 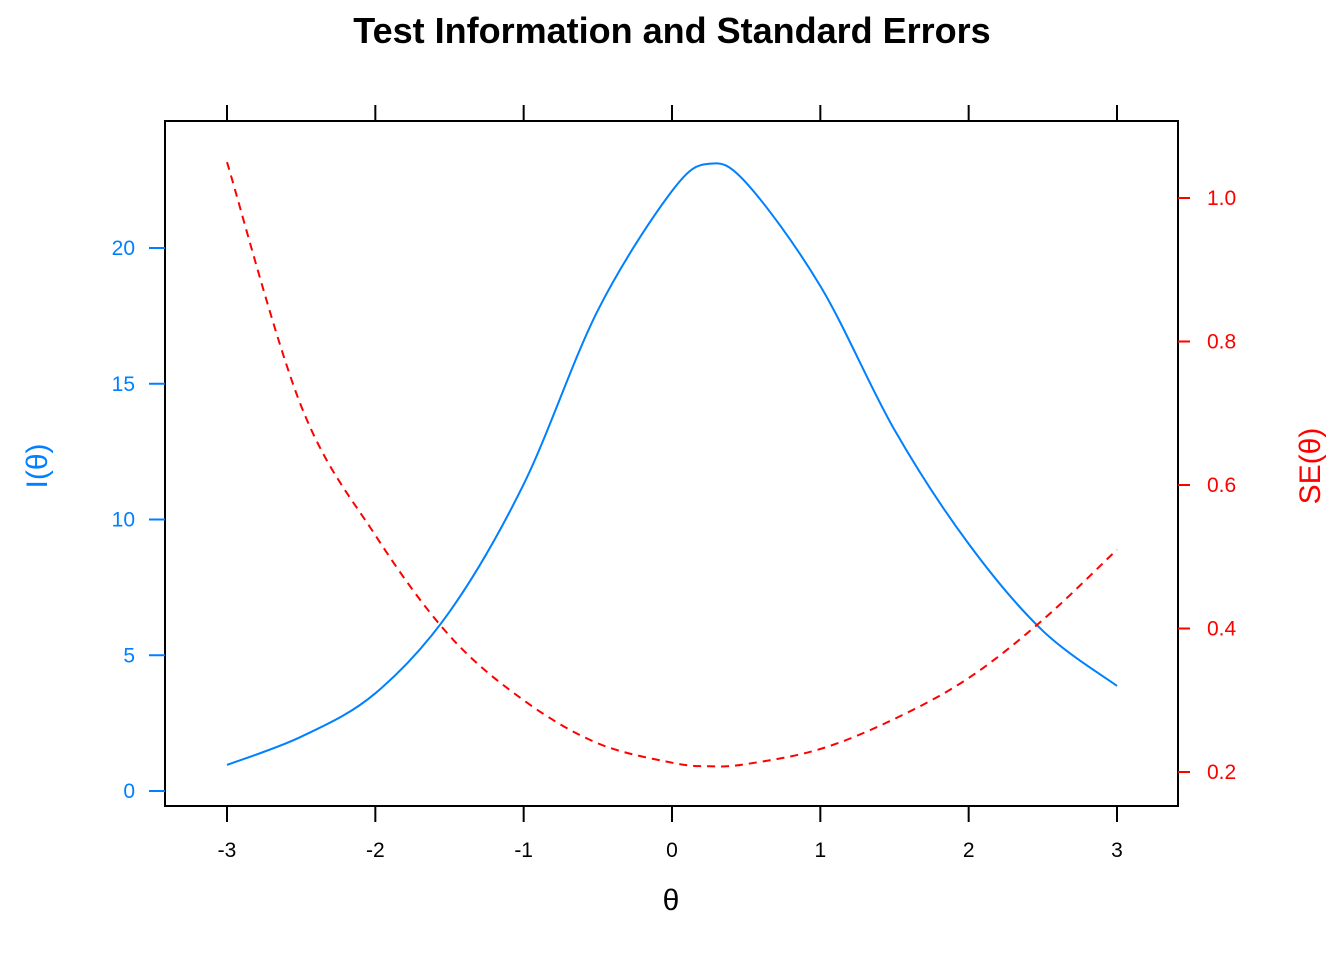 I want to click on y-left-tick-label: 5, so click(x=129, y=655).